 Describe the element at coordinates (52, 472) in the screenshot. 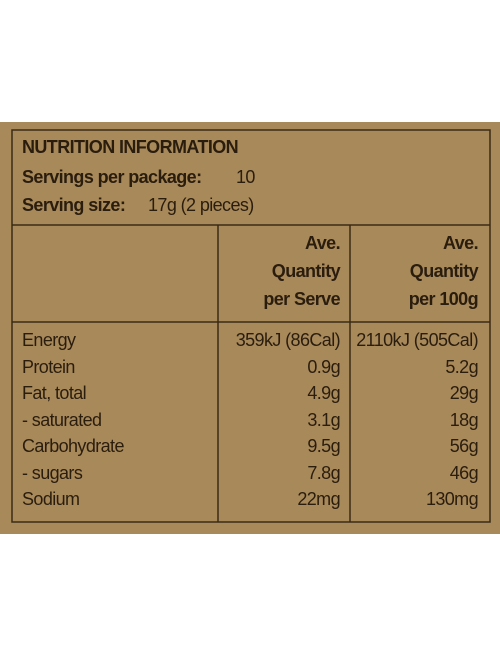

I see `nutrient-name: - sugars` at that location.